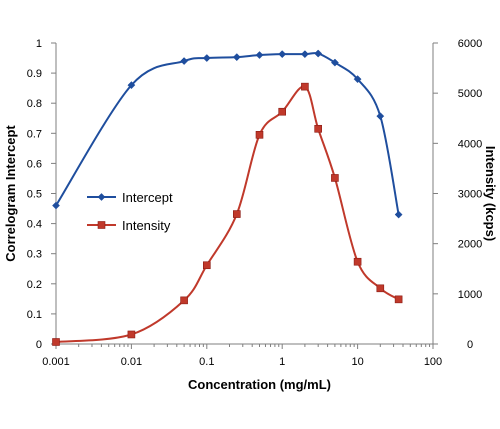  What do you see at coordinates (146, 225) in the screenshot?
I see `legend-label: Intensity` at bounding box center [146, 225].